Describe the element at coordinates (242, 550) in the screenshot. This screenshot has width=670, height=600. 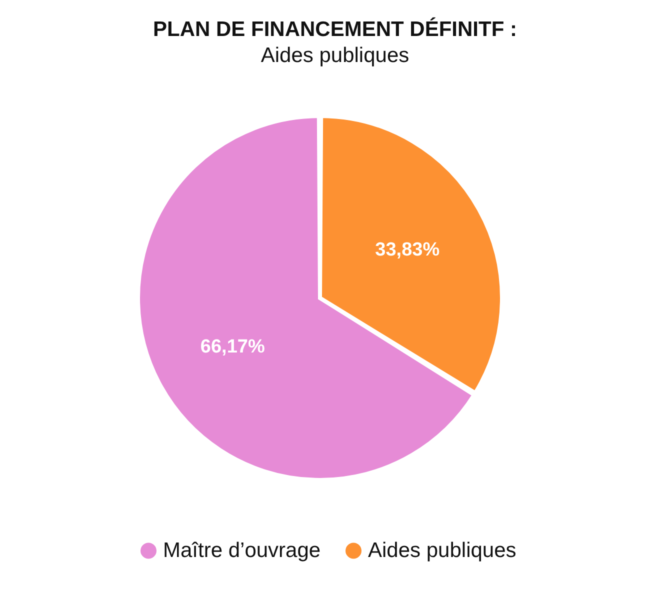
I see `legend-label: Maître d’ouvrage` at that location.